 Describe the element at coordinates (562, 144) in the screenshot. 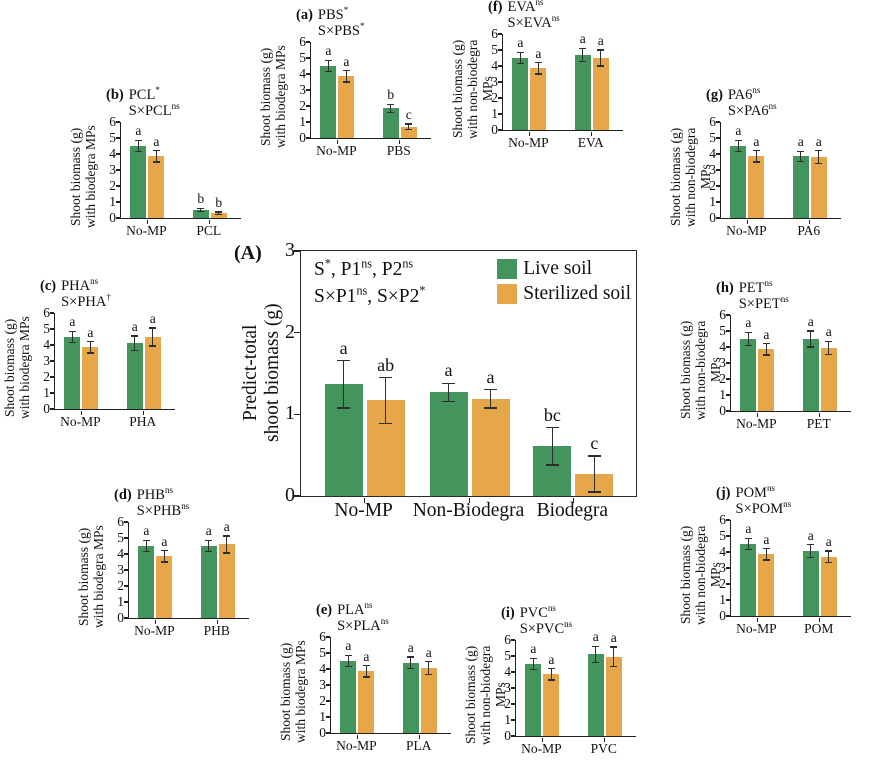

I see `x-axis-labels: No-MP EVA` at that location.